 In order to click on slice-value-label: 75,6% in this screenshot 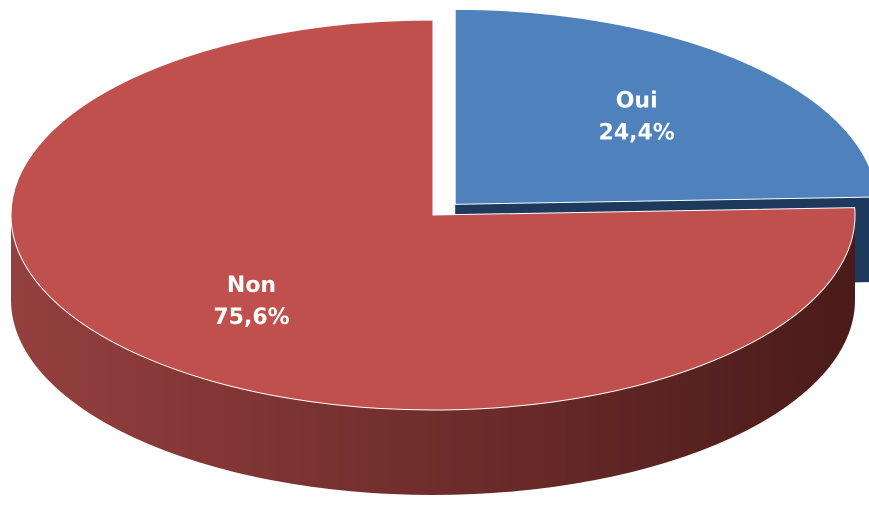, I will do `click(251, 317)`.